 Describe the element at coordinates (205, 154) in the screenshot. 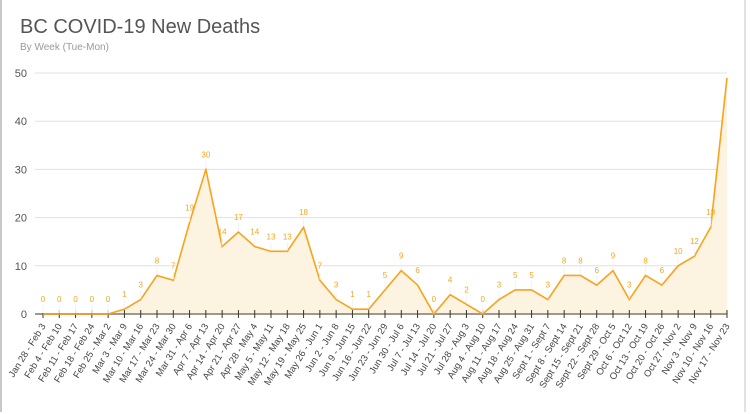

I see `data-label: 30` at that location.